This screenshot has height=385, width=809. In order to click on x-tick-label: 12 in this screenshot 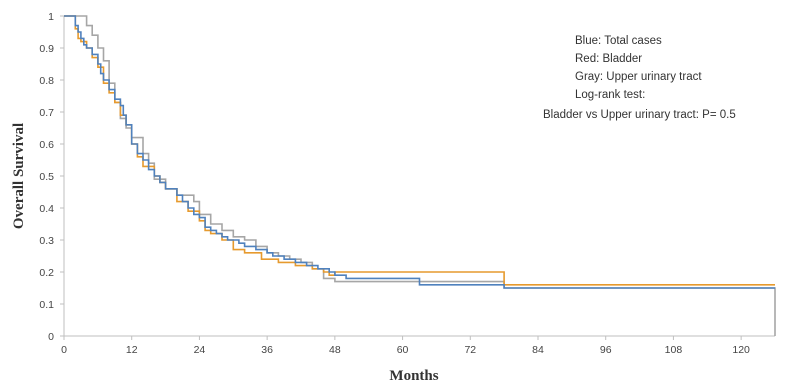, I will do `click(132, 350)`.